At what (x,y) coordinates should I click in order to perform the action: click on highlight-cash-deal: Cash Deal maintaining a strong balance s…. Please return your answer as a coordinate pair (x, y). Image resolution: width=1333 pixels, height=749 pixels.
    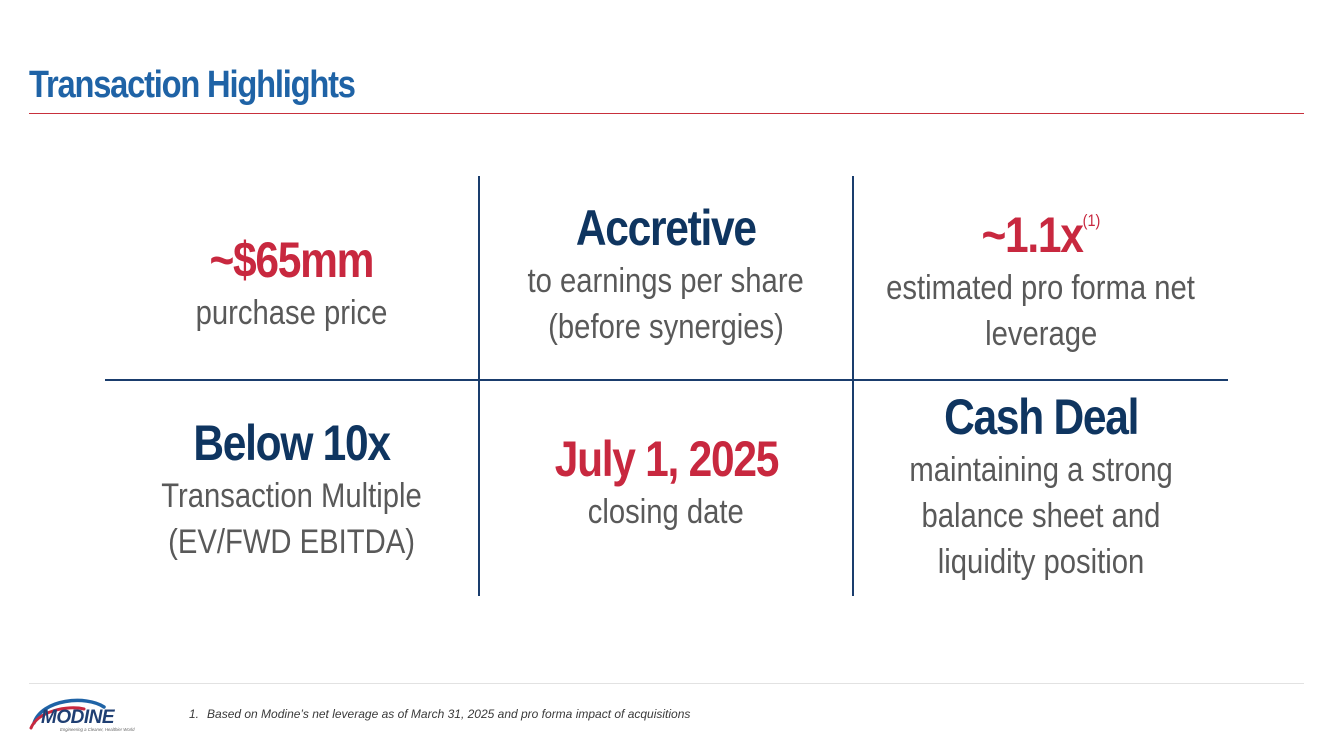
    Looking at the image, I should click on (1041, 488).